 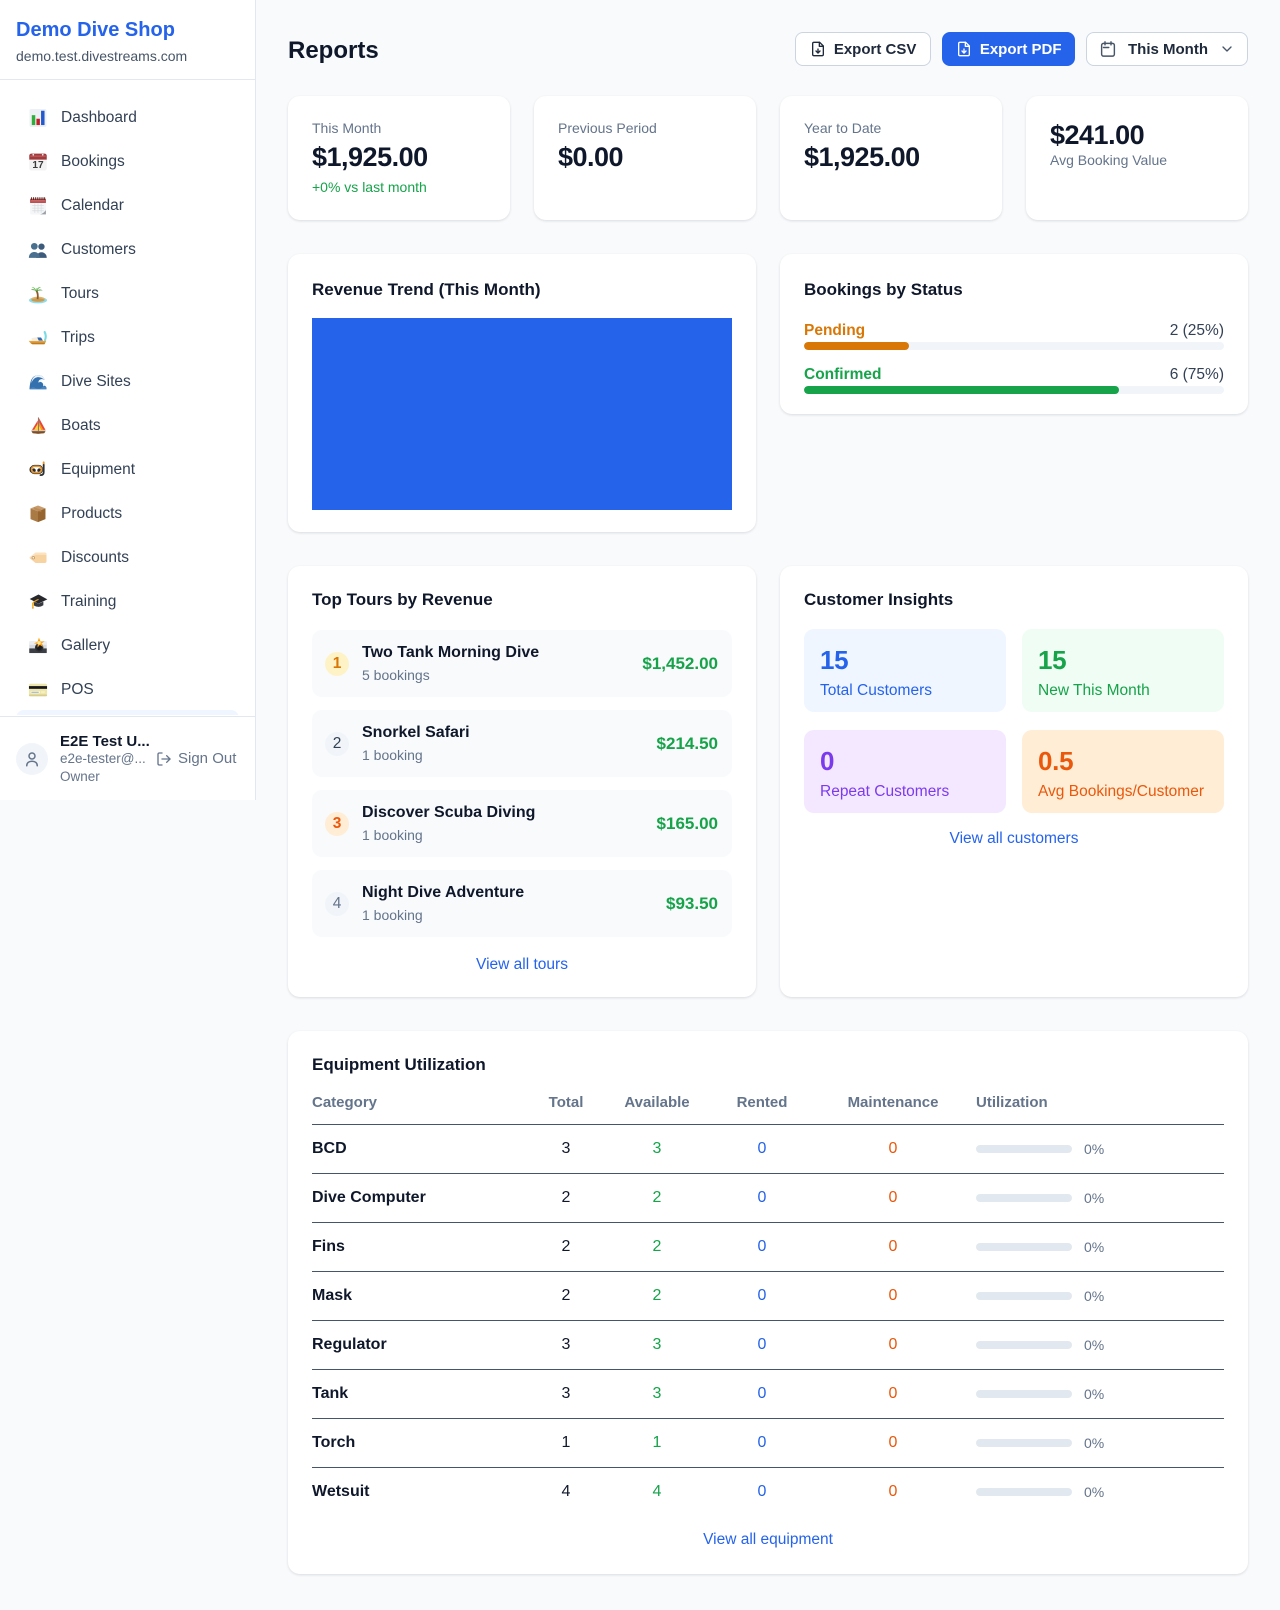 I want to click on svg-text: 17, so click(x=38, y=165).